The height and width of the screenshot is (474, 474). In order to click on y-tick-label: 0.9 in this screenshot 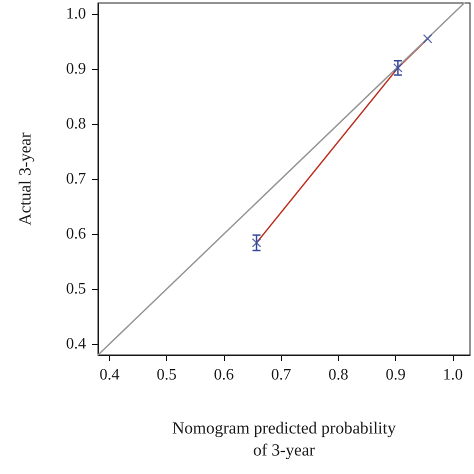, I will do `click(76, 69)`.